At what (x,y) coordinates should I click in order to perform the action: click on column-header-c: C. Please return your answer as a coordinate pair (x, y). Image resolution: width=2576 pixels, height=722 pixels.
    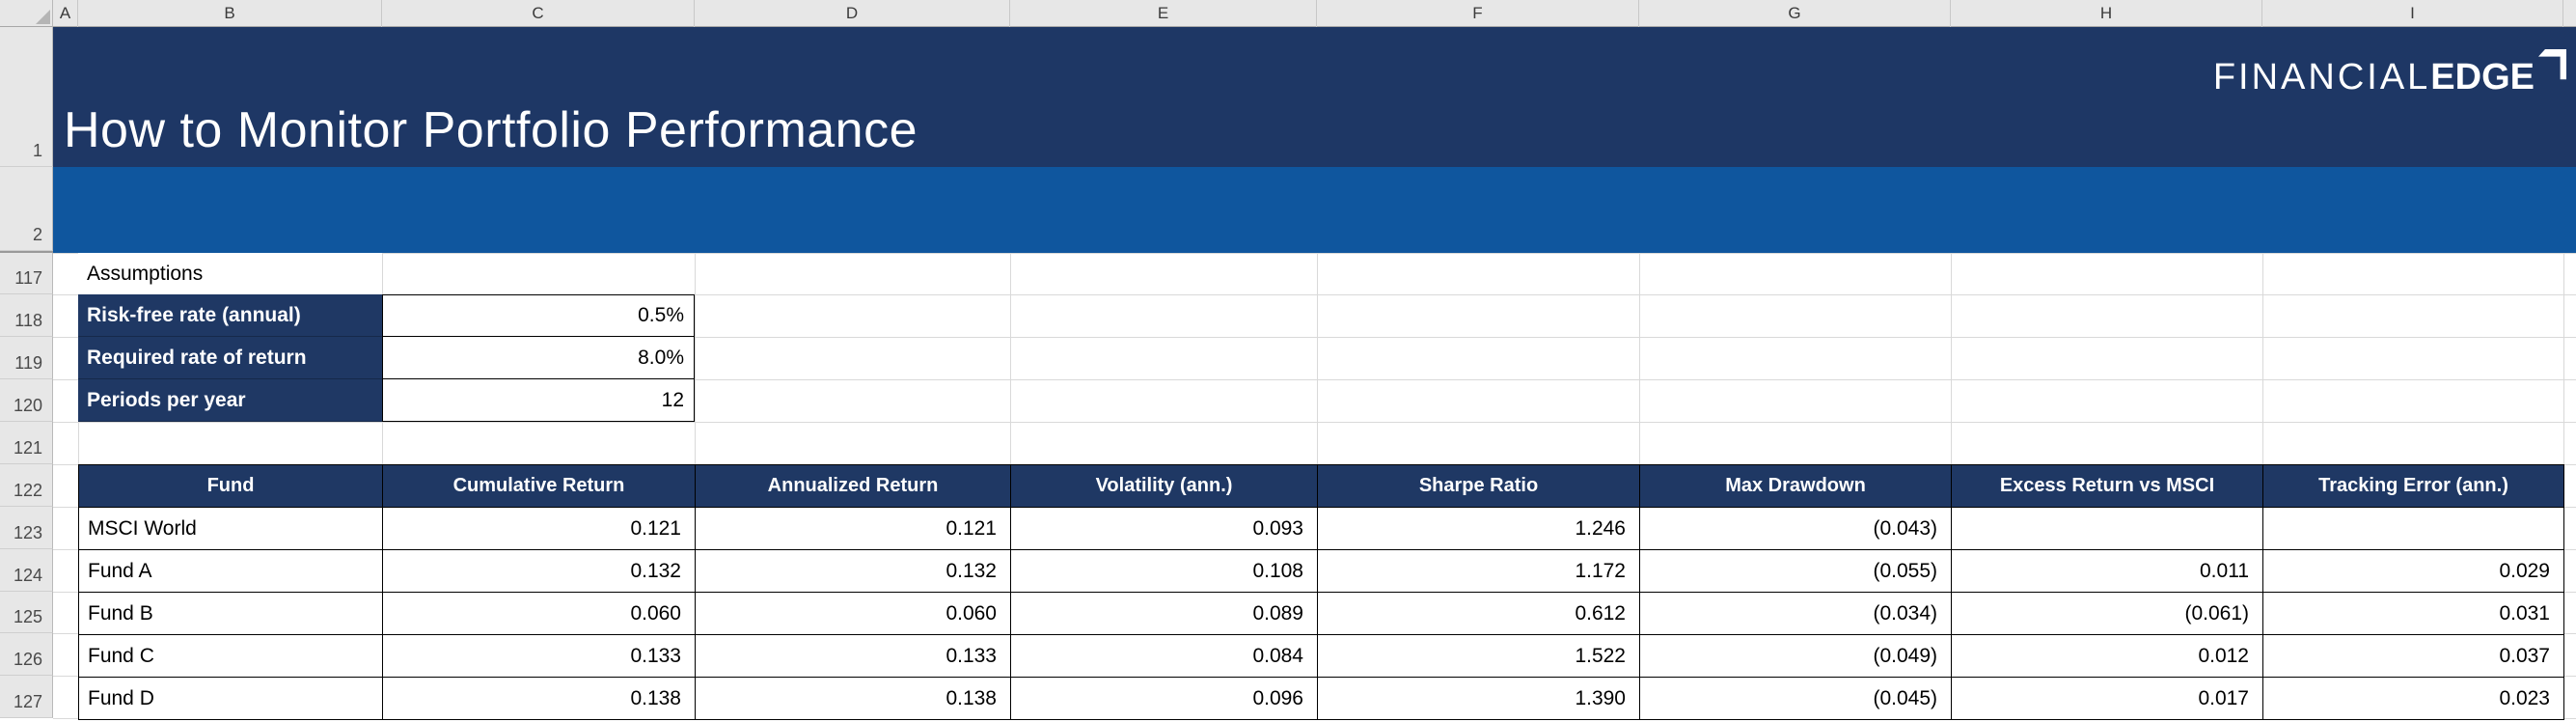
    Looking at the image, I should click on (538, 14).